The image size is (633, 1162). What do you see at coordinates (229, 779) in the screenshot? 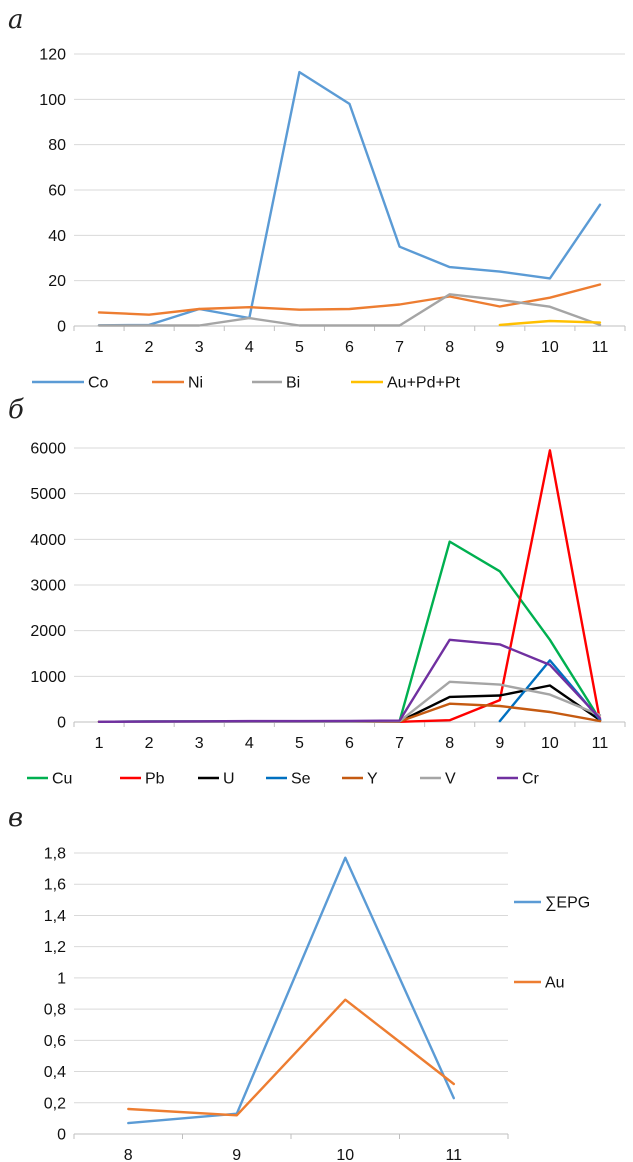
I see `legend-label: U` at bounding box center [229, 779].